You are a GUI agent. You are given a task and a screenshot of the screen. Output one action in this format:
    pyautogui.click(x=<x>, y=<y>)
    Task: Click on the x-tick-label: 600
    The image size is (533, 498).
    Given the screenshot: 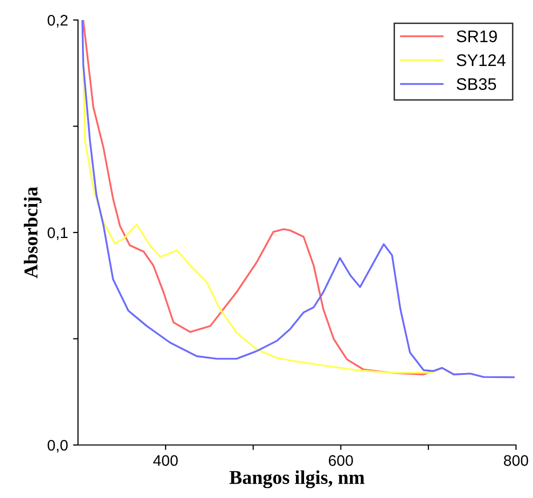 What is the action you would take?
    pyautogui.click(x=340, y=460)
    